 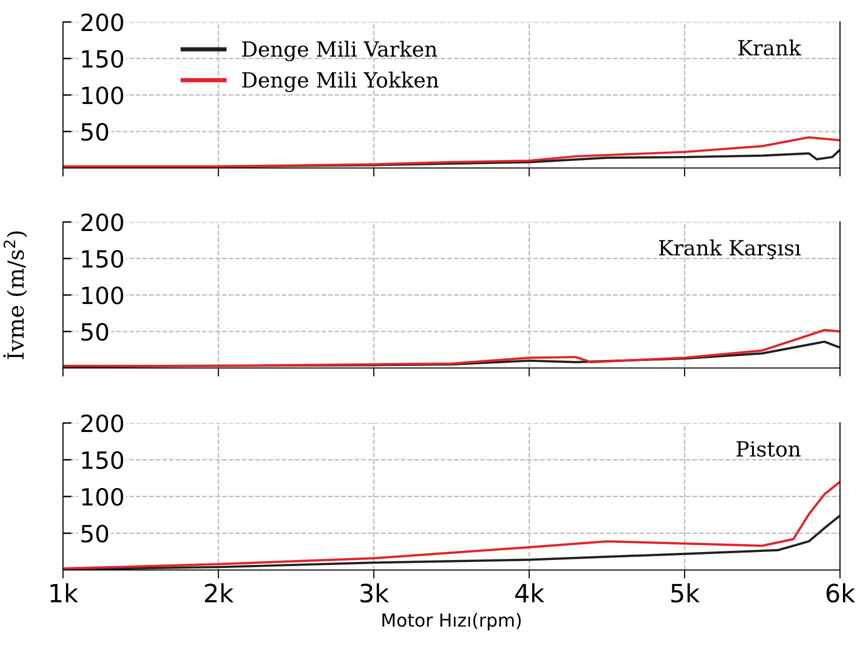 I want to click on legend-label: Denge Mili Varken, so click(x=340, y=51).